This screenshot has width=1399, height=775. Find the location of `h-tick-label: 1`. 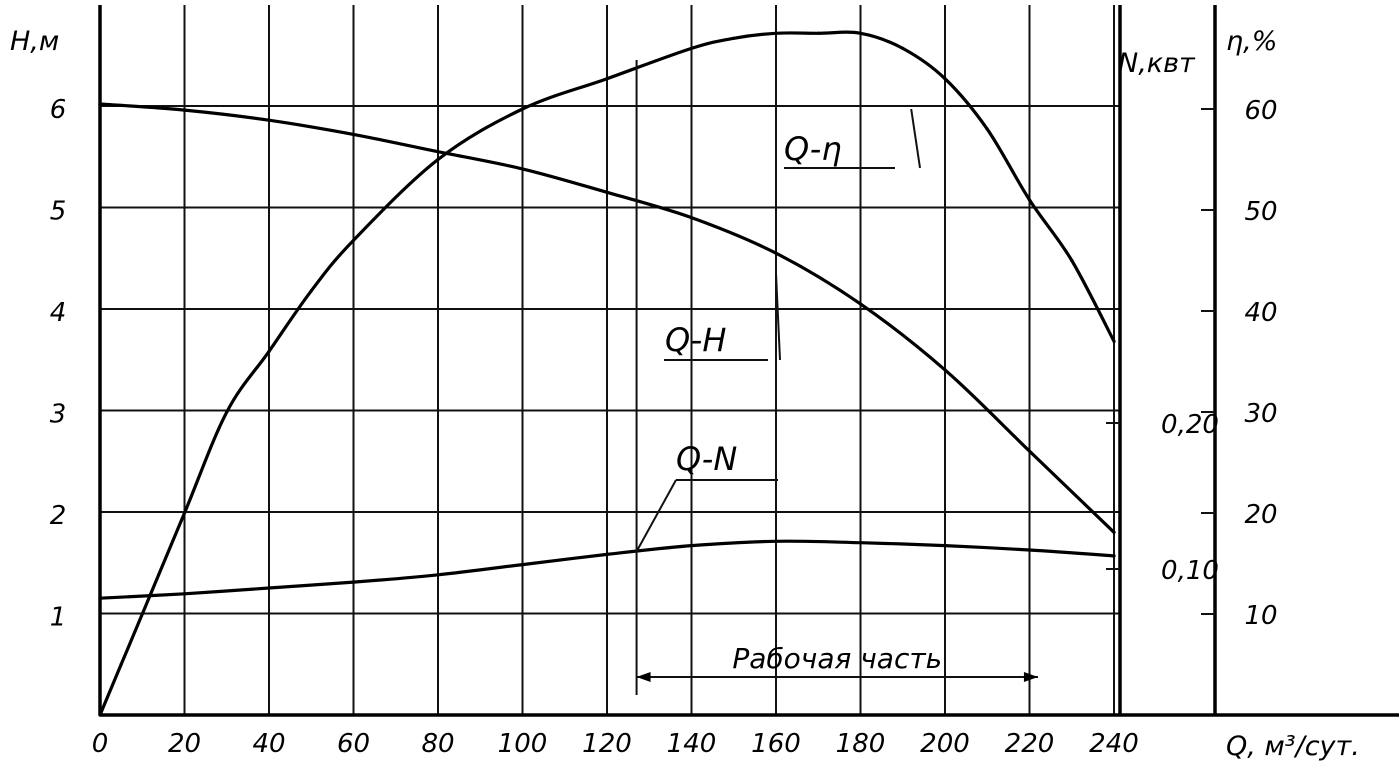

h-tick-label: 1 is located at coordinates (58, 618).